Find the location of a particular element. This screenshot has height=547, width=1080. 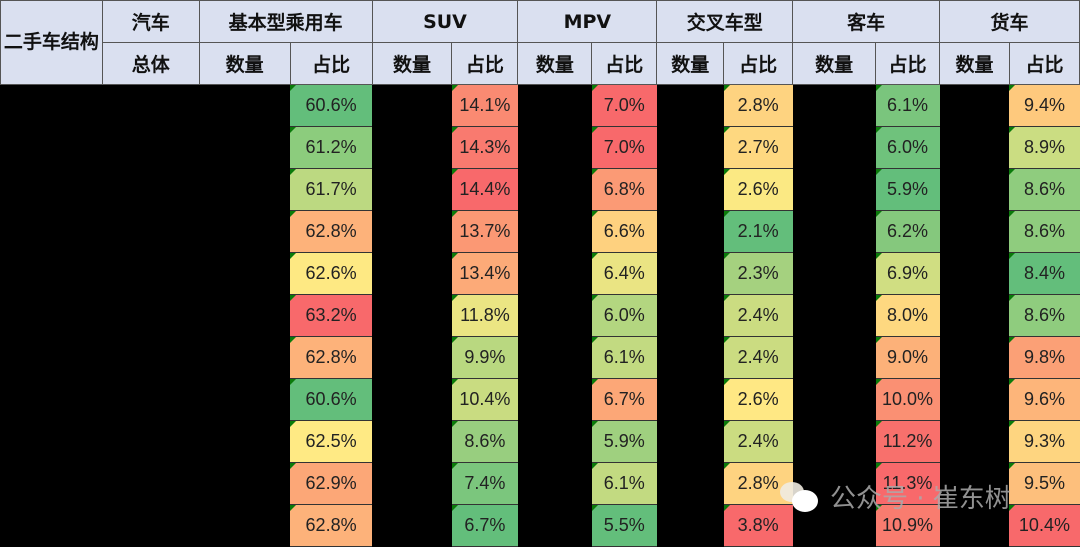

table-row: 63.2% 11.8% 6.0% 2.4% 8.0% 8.6% is located at coordinates (540, 315).